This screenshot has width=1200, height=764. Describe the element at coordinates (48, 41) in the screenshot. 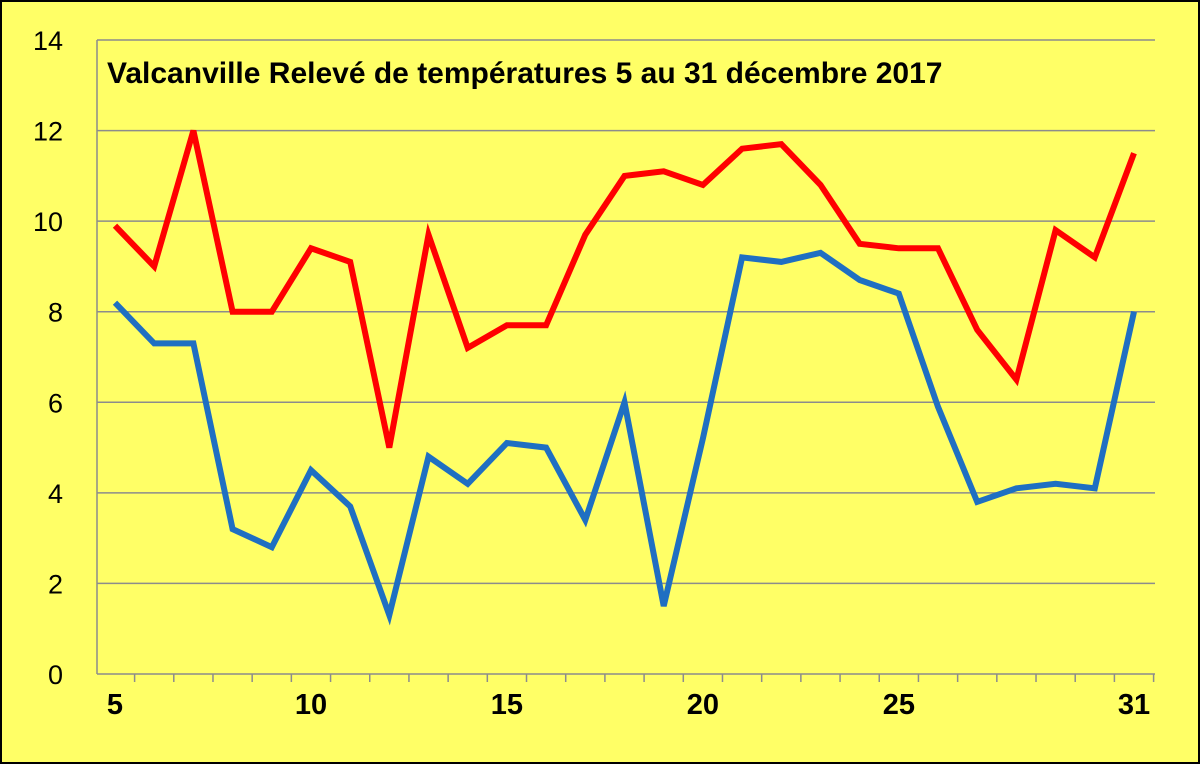

I see `y-tick-label-14: 14` at that location.